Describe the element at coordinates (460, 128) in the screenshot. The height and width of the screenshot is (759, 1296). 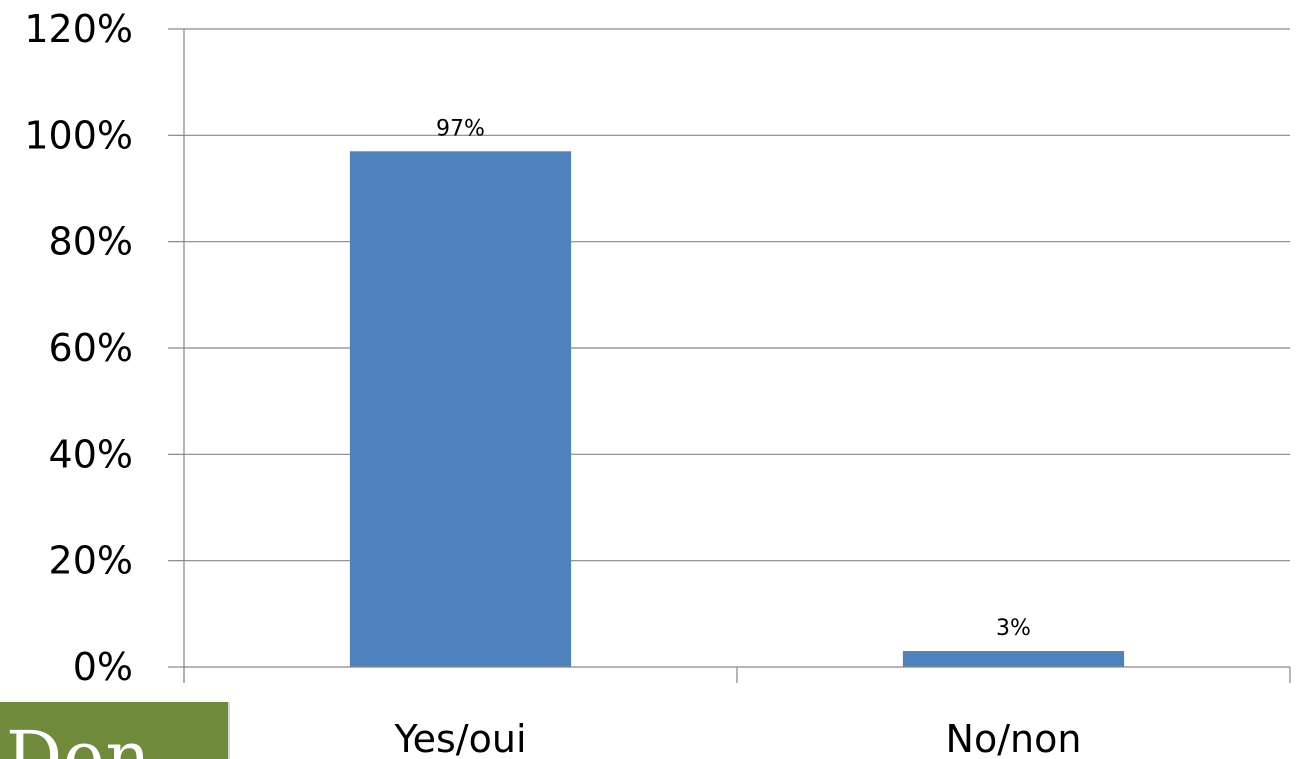
I see `data-label: 97%` at that location.